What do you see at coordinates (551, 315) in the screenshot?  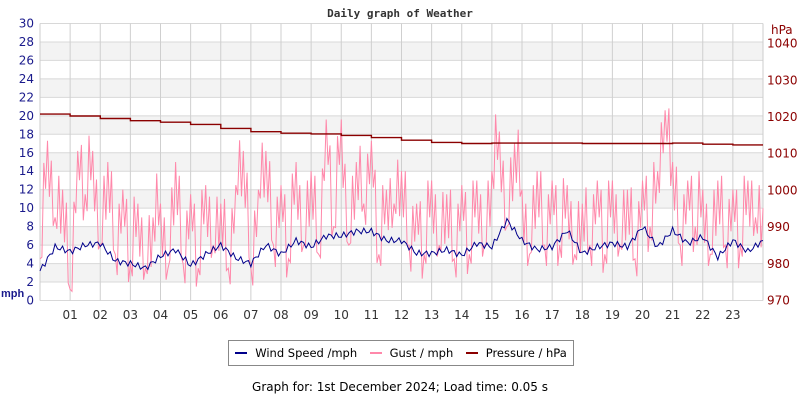 I see `x-tick-label: 17` at bounding box center [551, 315].